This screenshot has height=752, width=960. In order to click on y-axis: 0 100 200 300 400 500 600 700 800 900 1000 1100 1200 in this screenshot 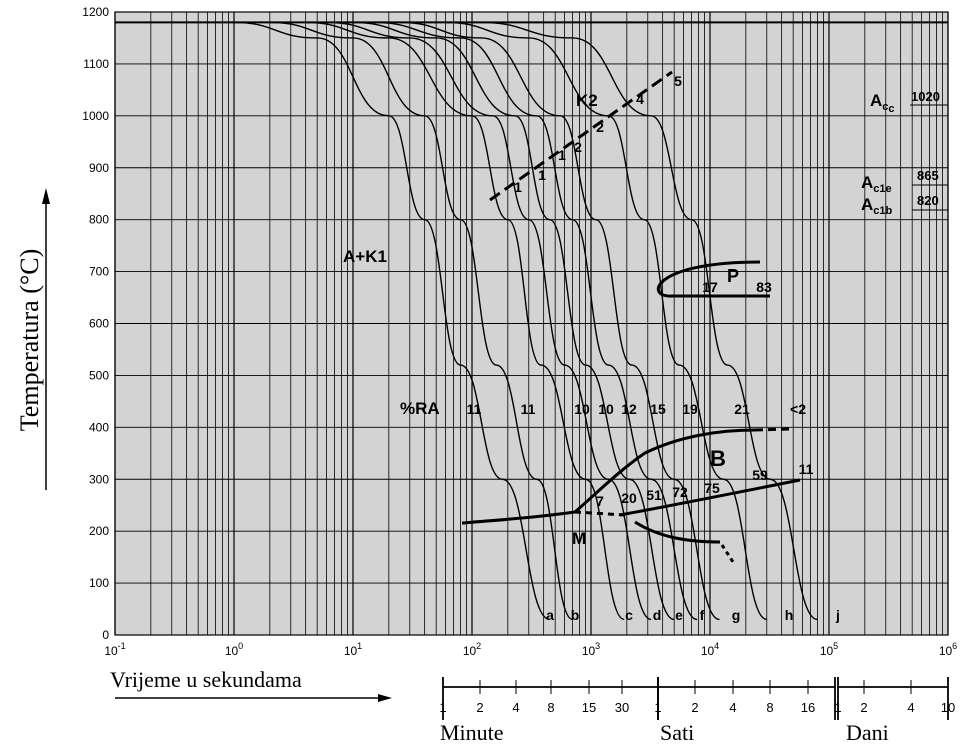, I will do `click(95, 323)`.